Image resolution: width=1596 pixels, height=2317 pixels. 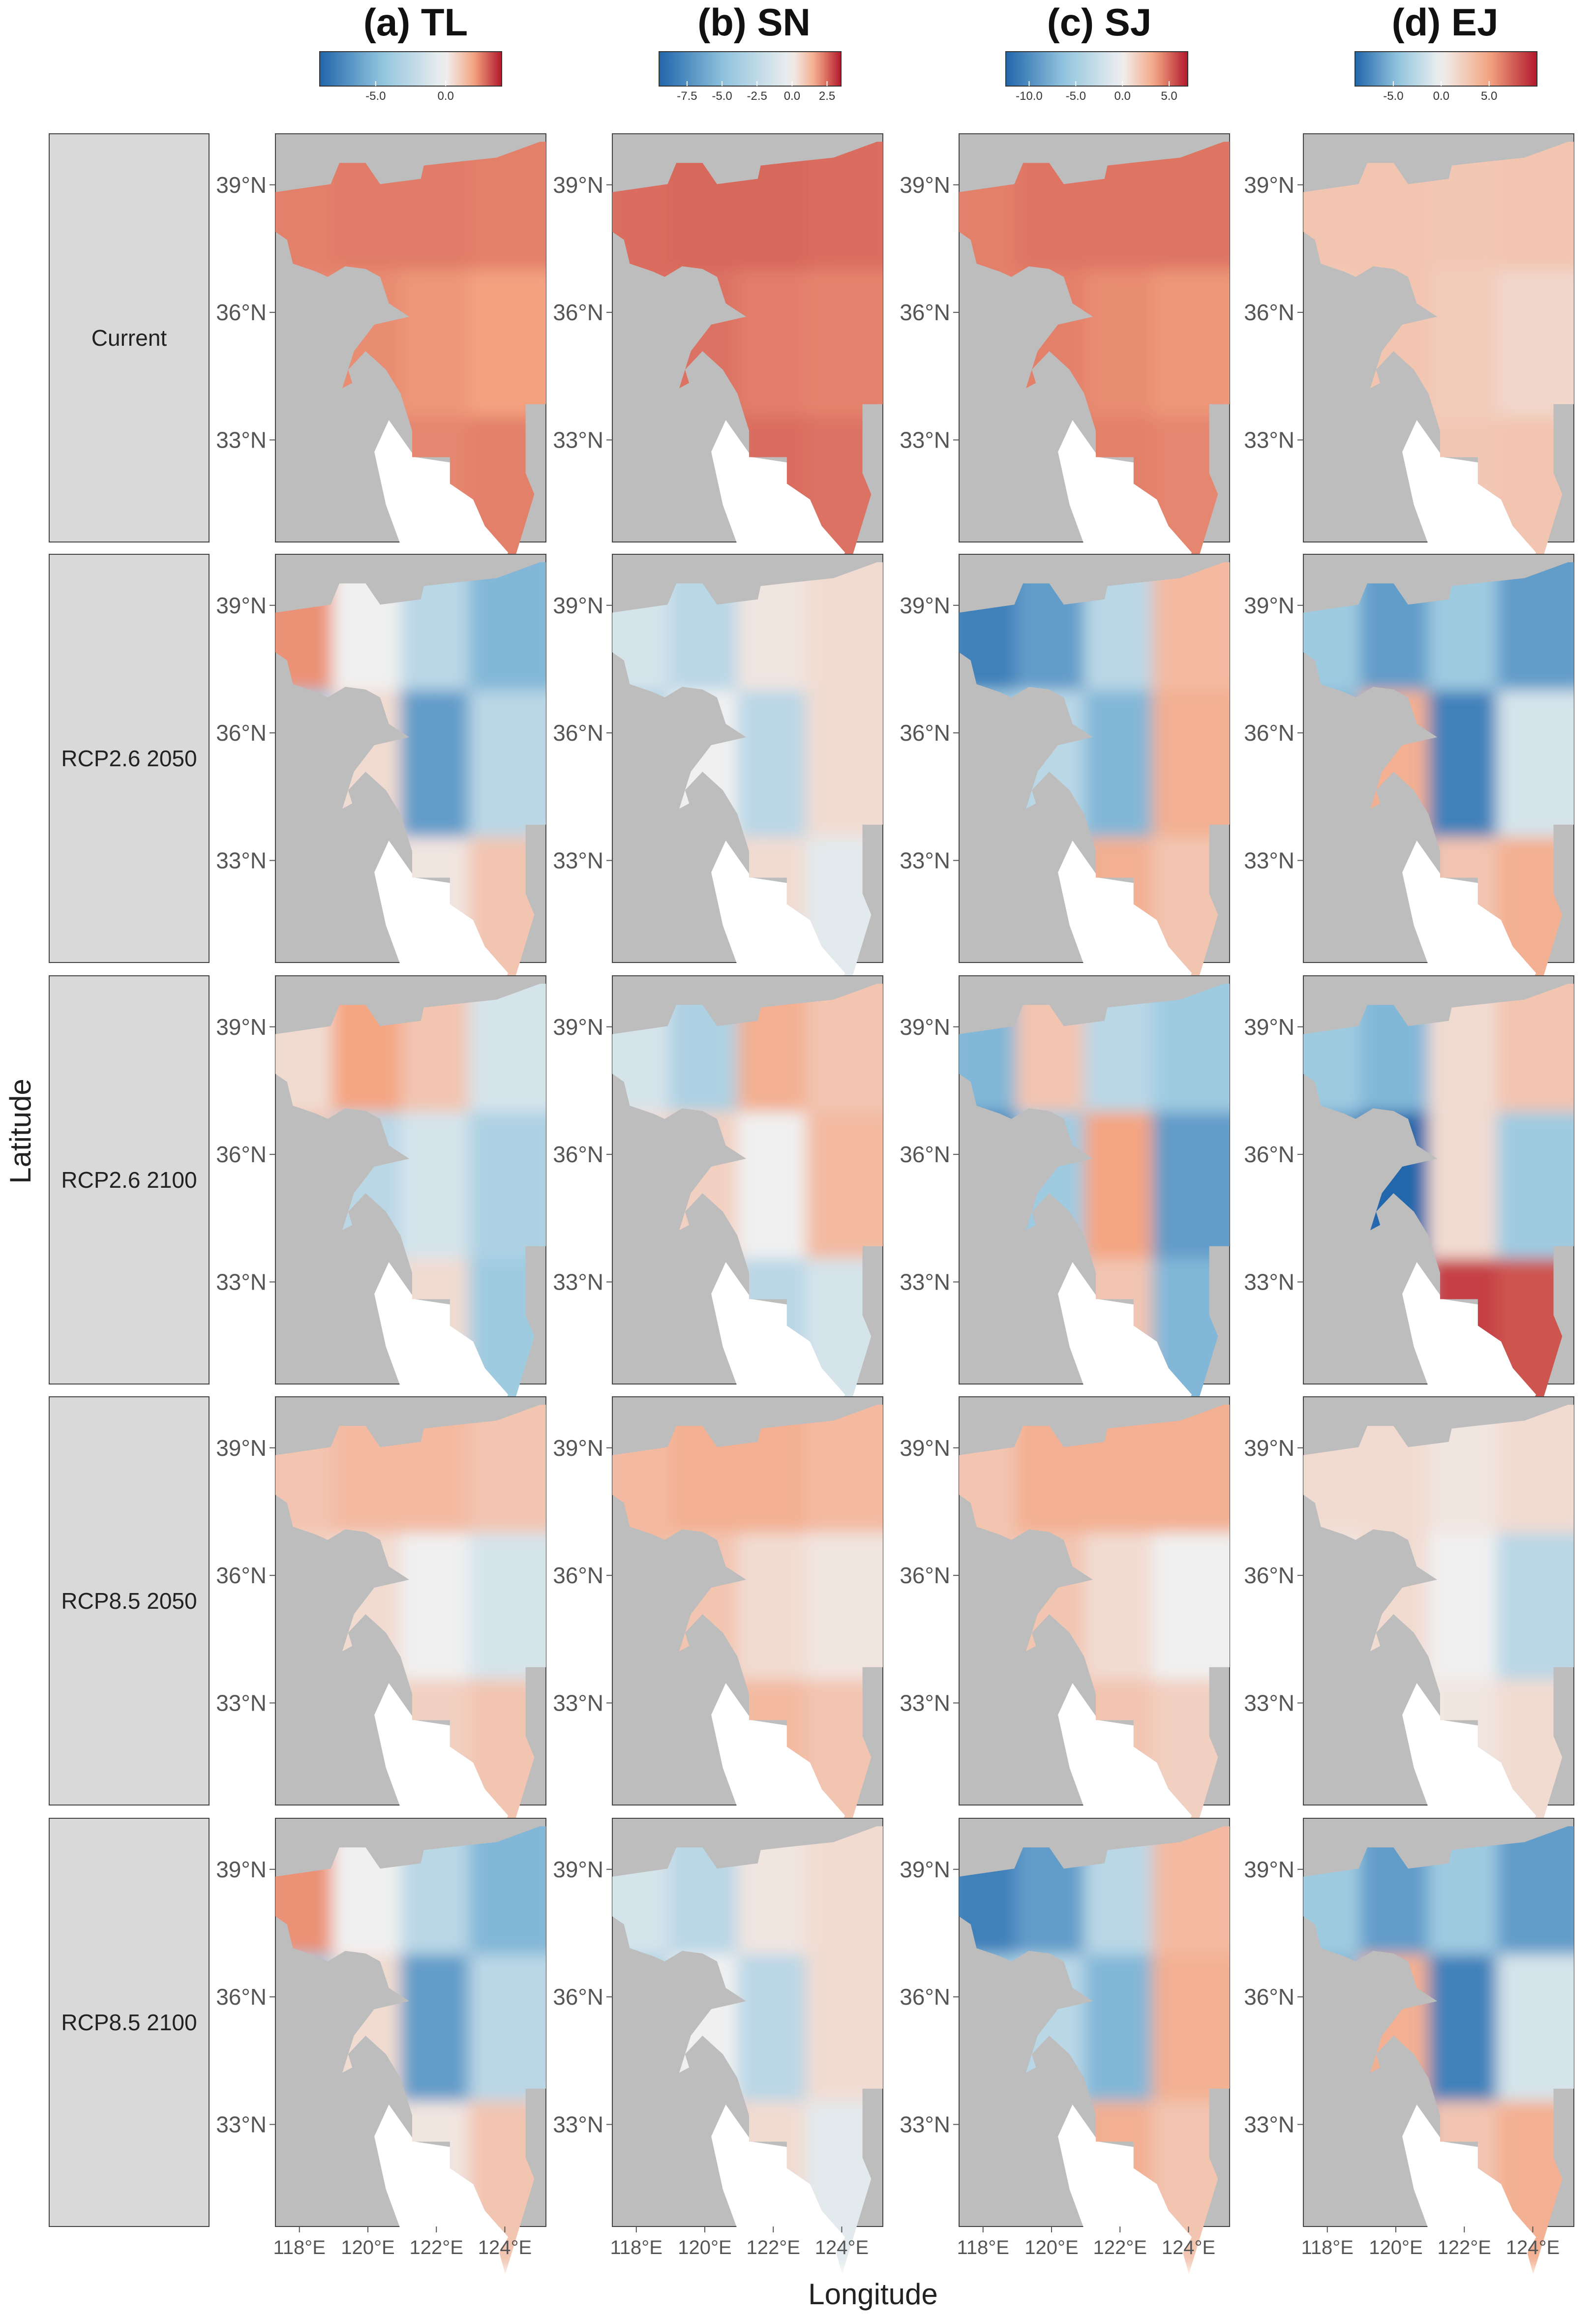 What do you see at coordinates (1446, 77) in the screenshot?
I see `colorbar-3: -5.0 0.0 5.0` at bounding box center [1446, 77].